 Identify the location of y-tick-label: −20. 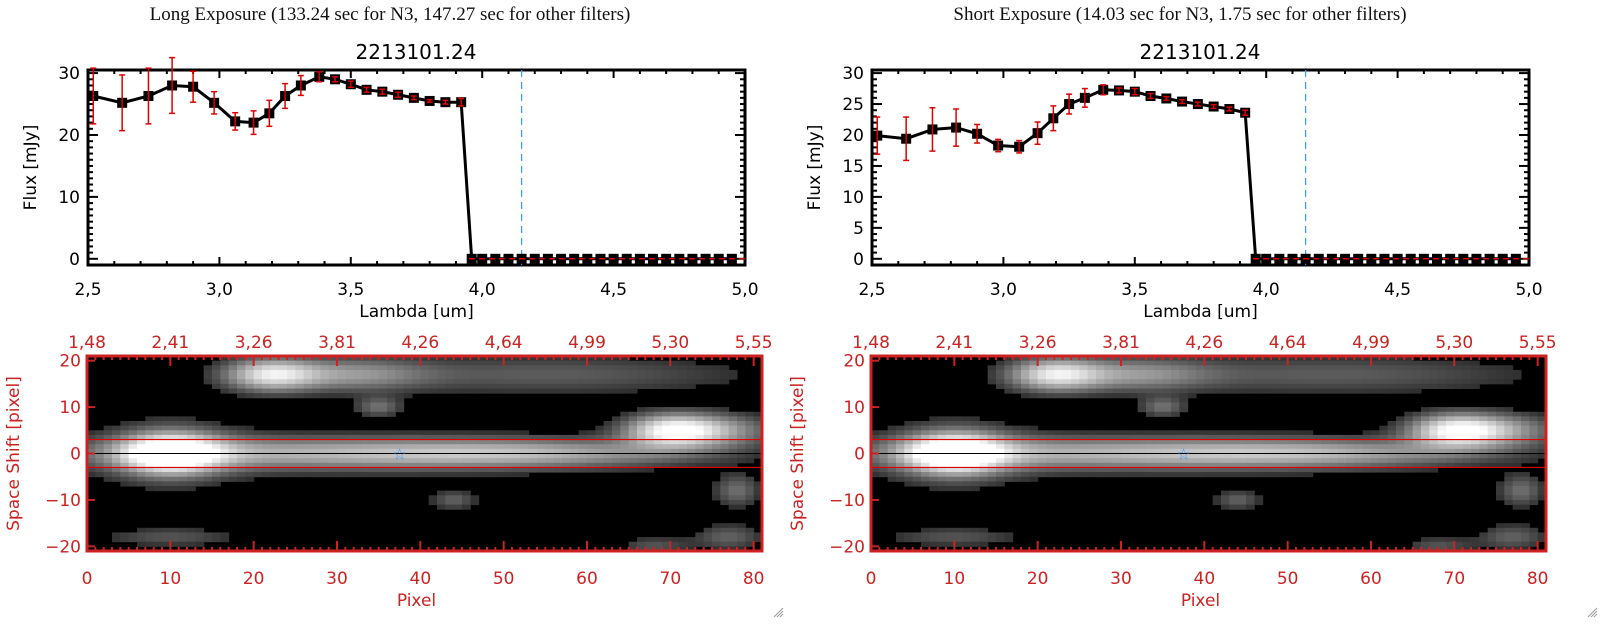
(847, 547).